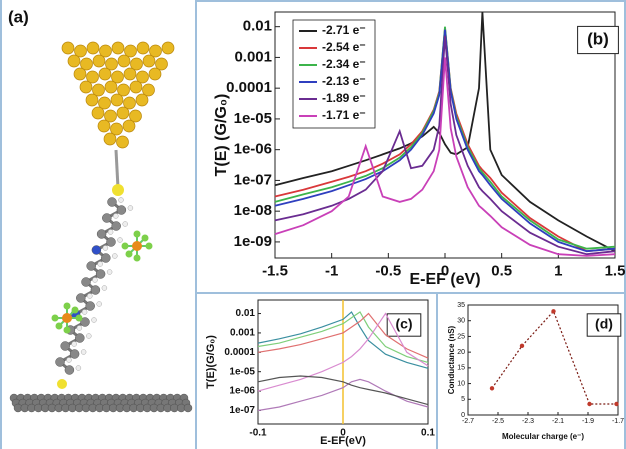  I want to click on y-axis-label: T(E)(G/G₀), so click(211, 362).